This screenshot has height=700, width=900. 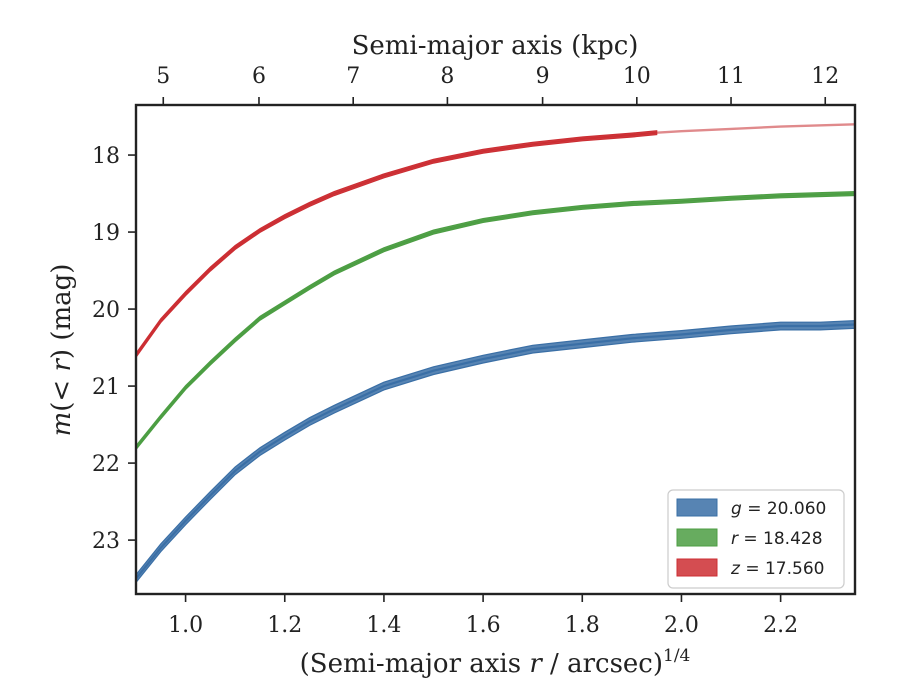 What do you see at coordinates (602, 664) in the screenshot?
I see `x-axis-title-part2: / arcsec)` at bounding box center [602, 664].